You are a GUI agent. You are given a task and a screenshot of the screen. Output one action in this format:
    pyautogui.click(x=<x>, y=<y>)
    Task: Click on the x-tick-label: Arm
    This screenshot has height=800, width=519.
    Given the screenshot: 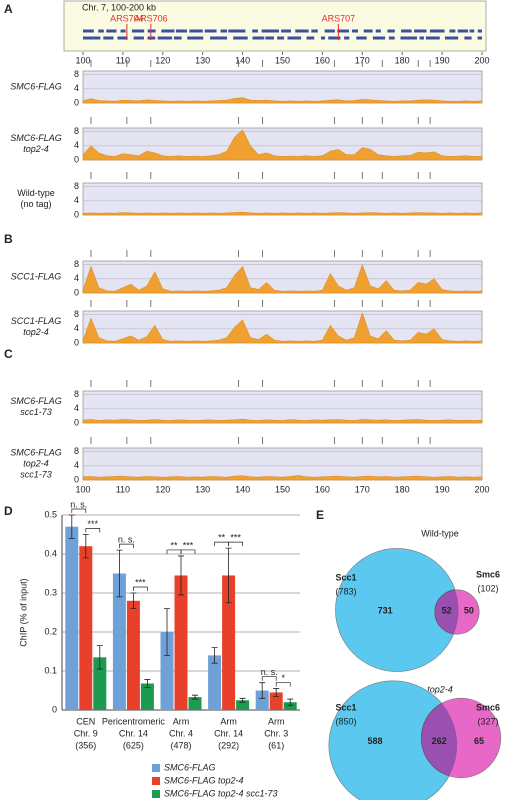 What is the action you would take?
    pyautogui.click(x=228, y=721)
    